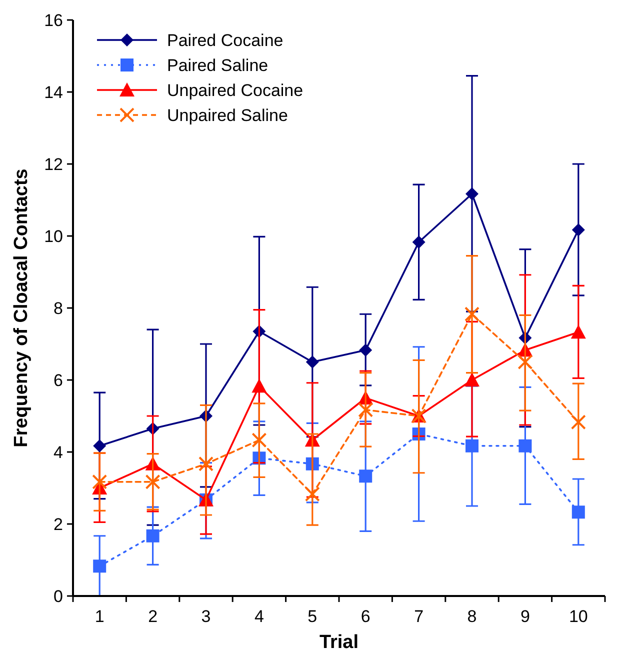 The image size is (623, 654). What do you see at coordinates (259, 616) in the screenshot?
I see `x-tick-label: 4` at bounding box center [259, 616].